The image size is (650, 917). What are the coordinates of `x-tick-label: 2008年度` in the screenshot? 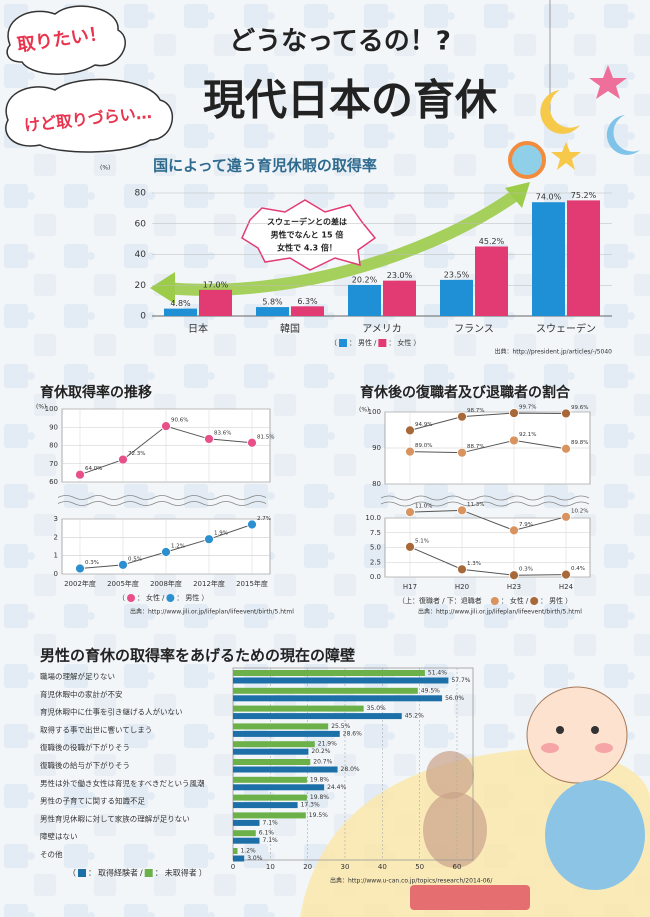 It's located at (166, 583).